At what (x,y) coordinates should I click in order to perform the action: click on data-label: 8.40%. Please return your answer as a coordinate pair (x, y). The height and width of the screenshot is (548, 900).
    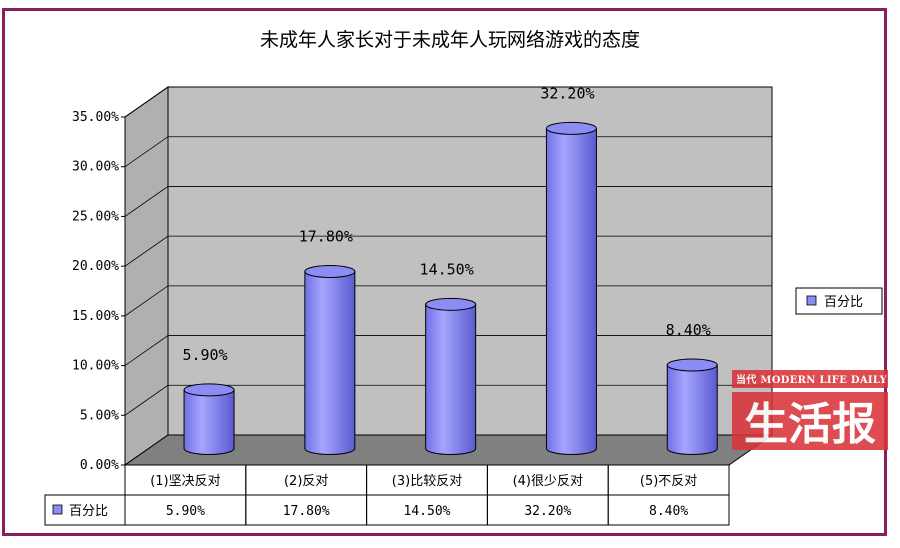
    Looking at the image, I should click on (688, 330).